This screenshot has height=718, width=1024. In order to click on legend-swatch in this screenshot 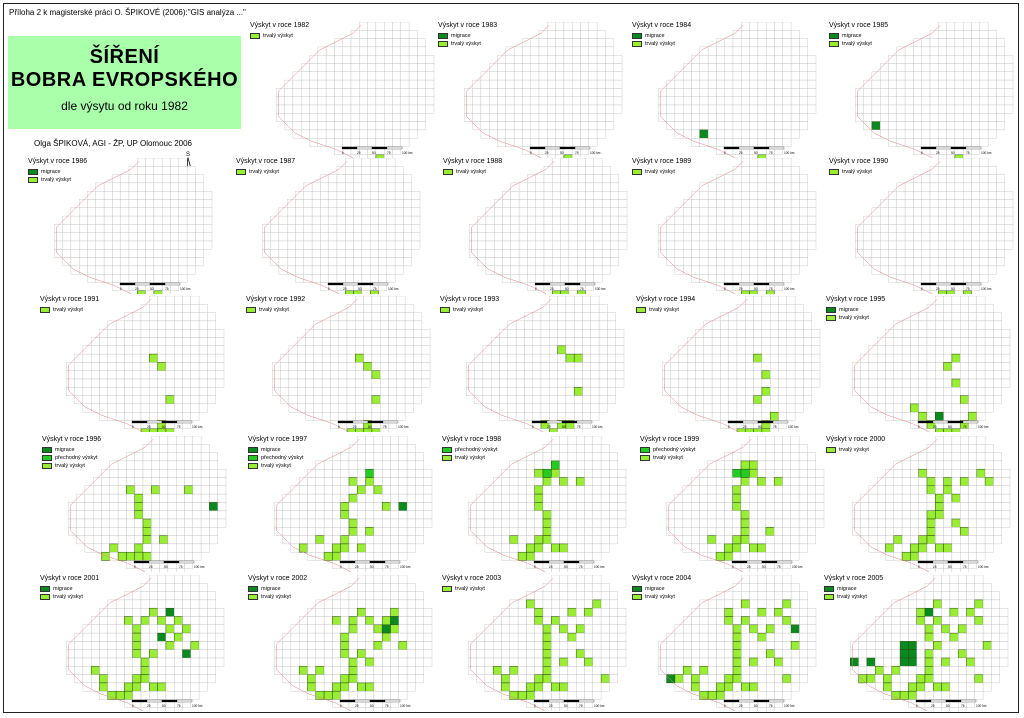, I will do `click(637, 171)`.